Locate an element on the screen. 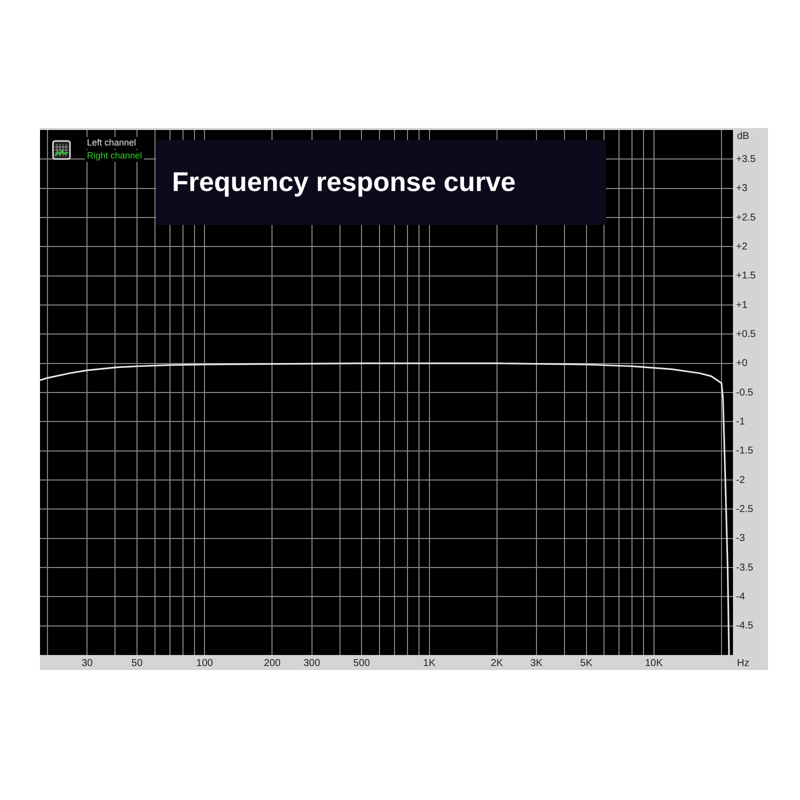 The image size is (800, 800). x-tick-label: 50 is located at coordinates (137, 663).